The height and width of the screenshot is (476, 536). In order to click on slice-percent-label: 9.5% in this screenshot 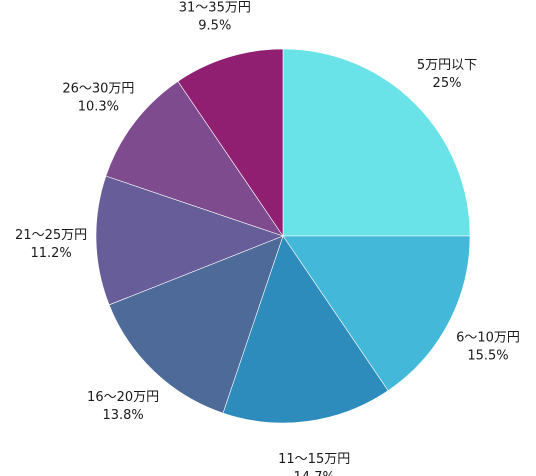, I will do `click(214, 25)`.